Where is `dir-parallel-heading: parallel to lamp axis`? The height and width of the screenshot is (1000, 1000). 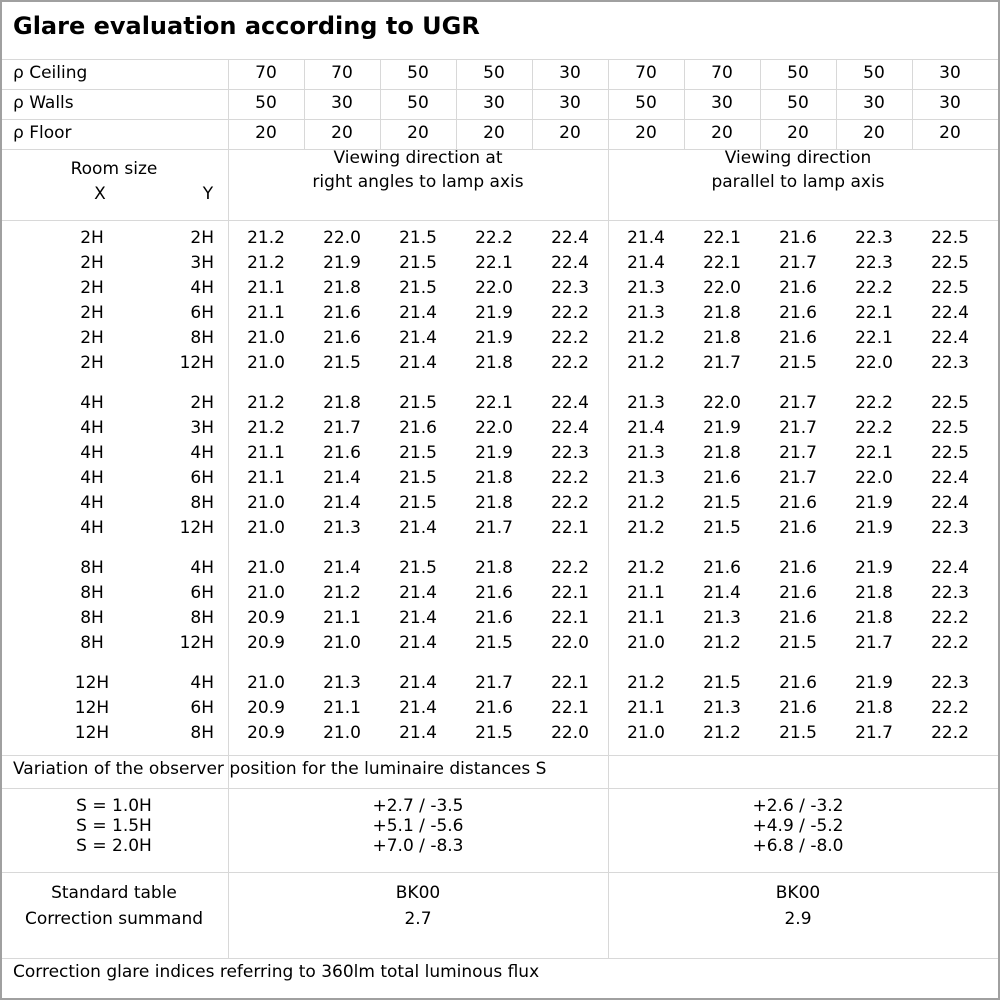
dir-parallel-heading: parallel to lamp axis is located at coordinates (798, 182).